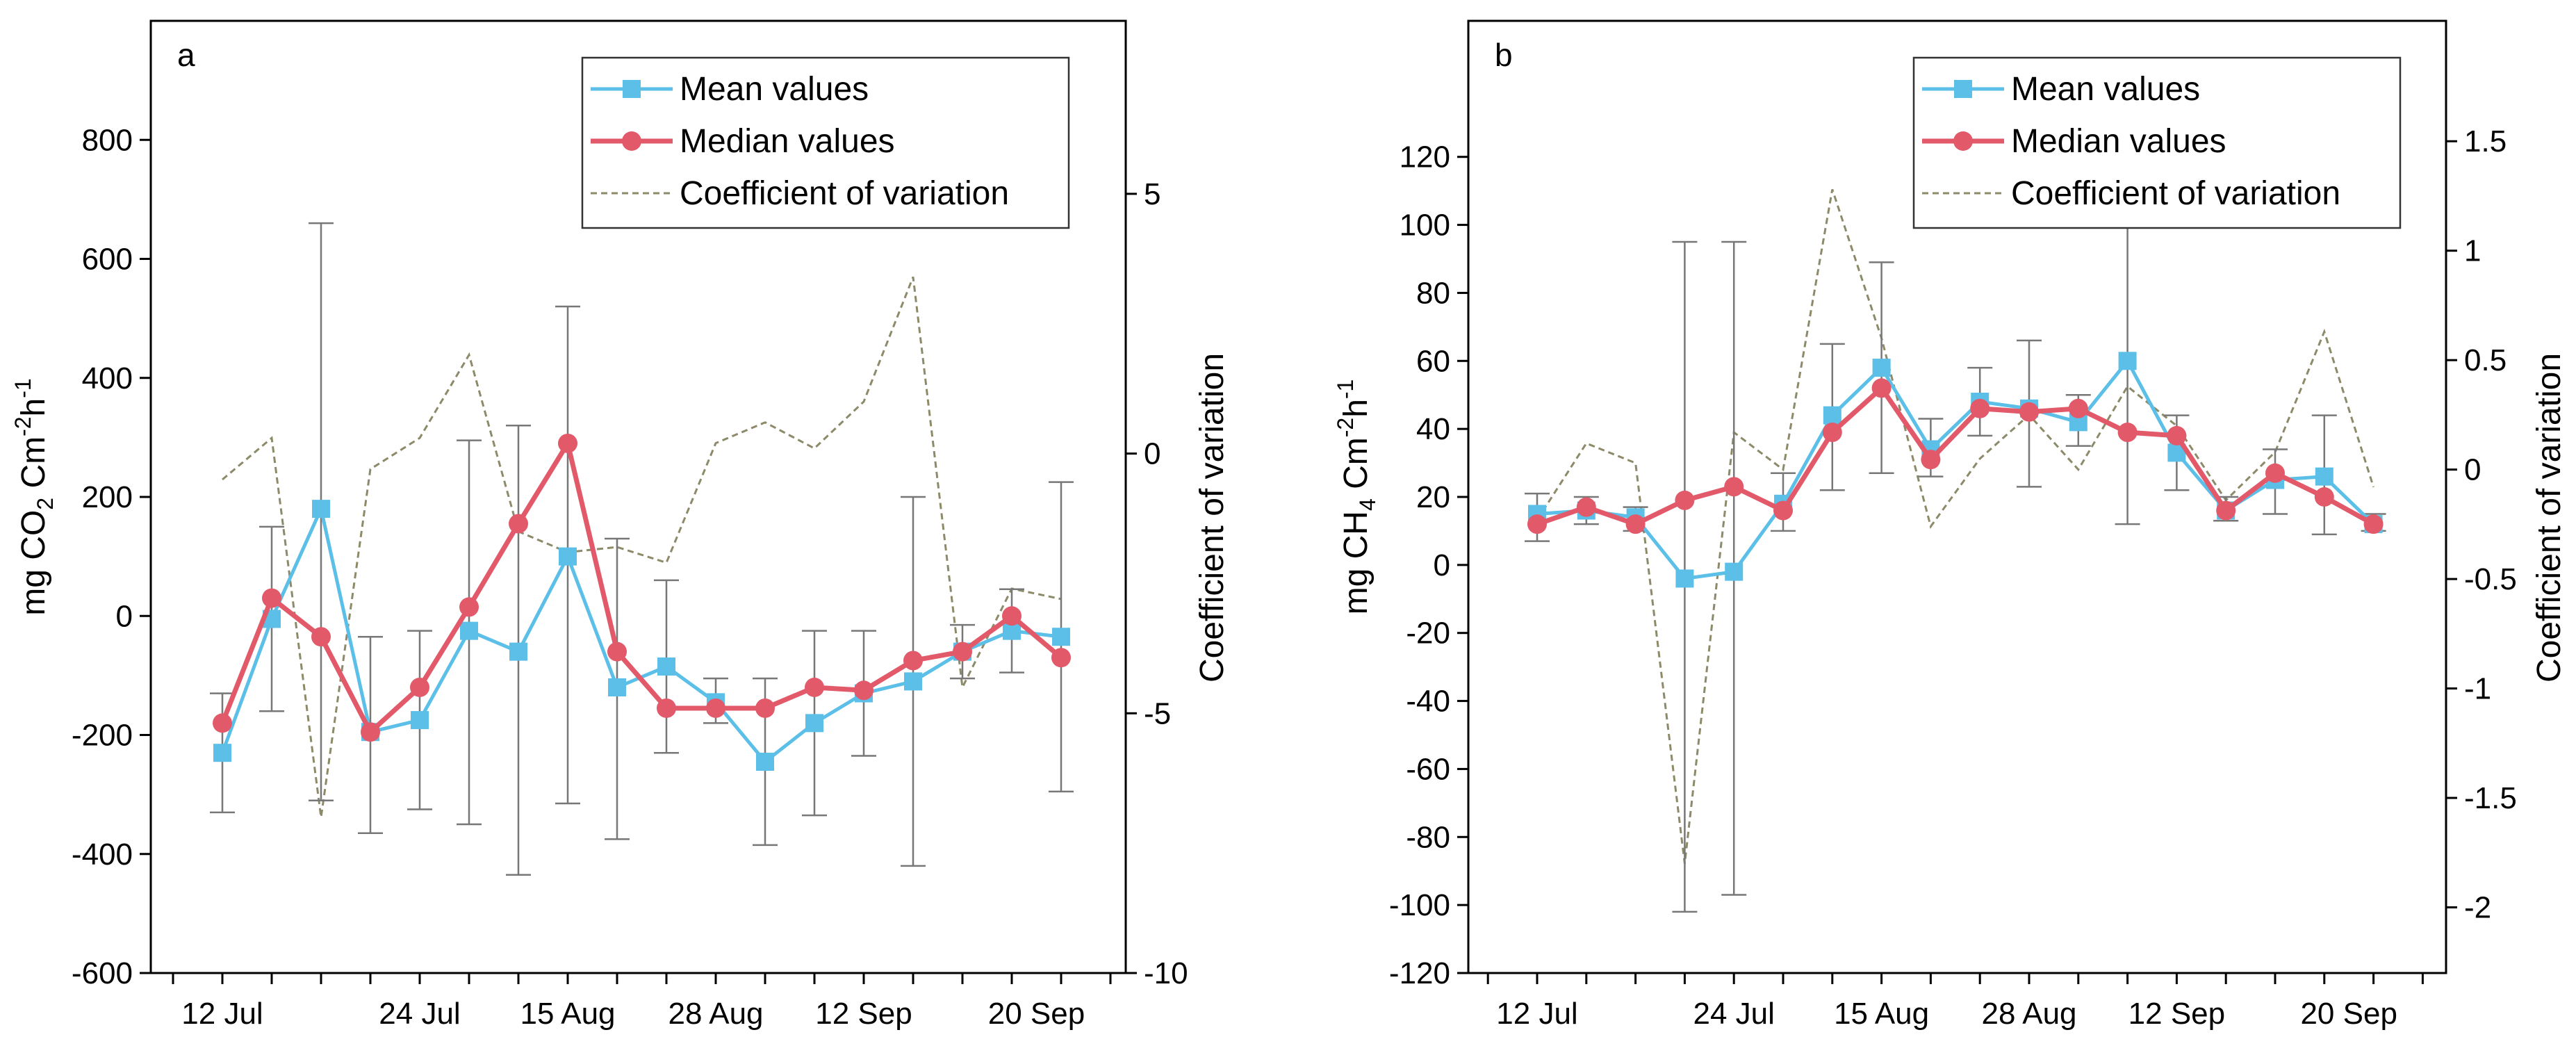  What do you see at coordinates (1428, 633) in the screenshot?
I see `y-tick-label: -20` at bounding box center [1428, 633].